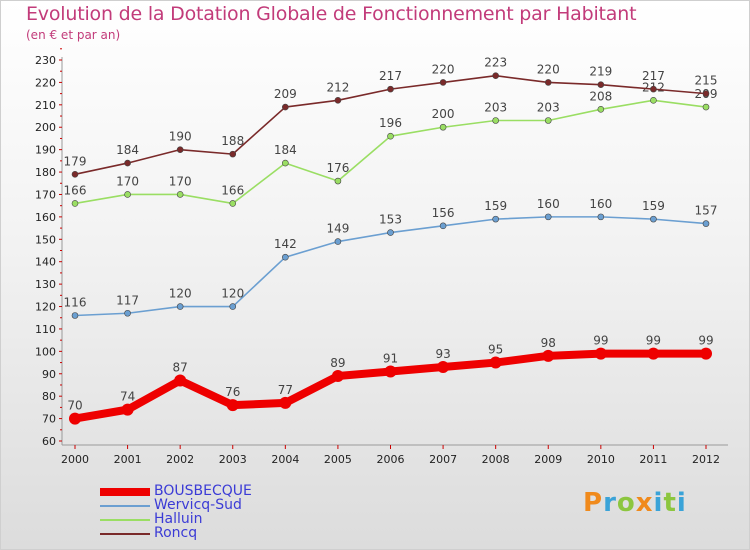 This screenshot has width=750, height=550. What do you see at coordinates (548, 459) in the screenshot?
I see `x-tick-label: 2009` at bounding box center [548, 459].